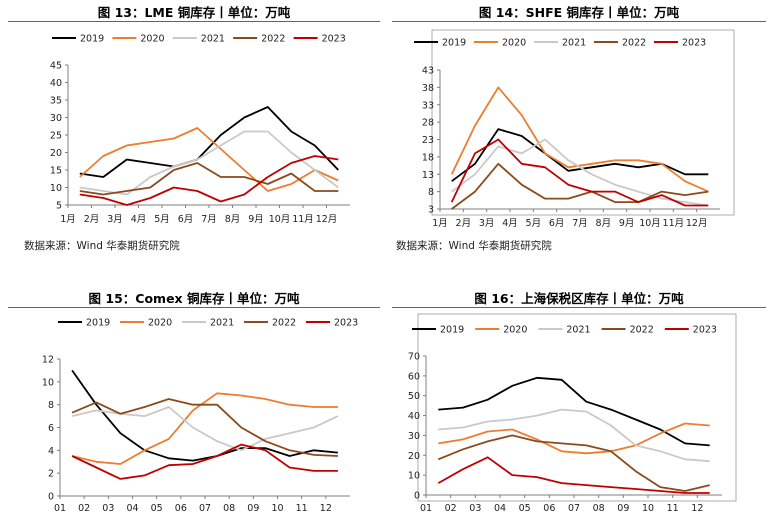  Describe the element at coordinates (51, 474) in the screenshot. I see `y-tick-label: 2` at that location.